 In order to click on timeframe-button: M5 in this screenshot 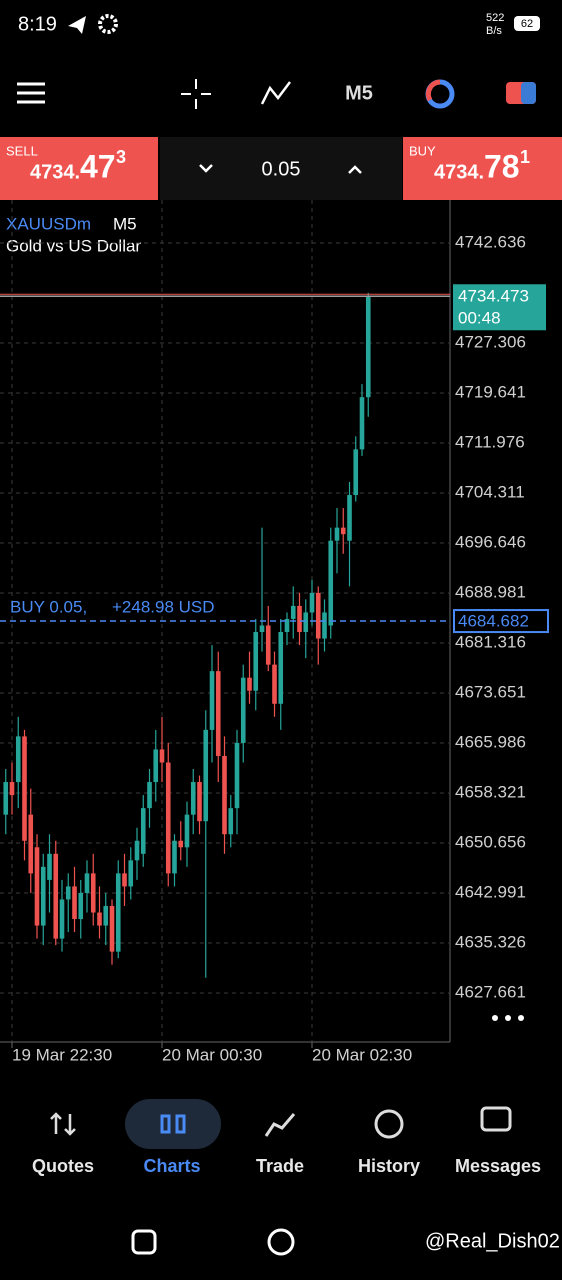, I will do `click(359, 93)`.